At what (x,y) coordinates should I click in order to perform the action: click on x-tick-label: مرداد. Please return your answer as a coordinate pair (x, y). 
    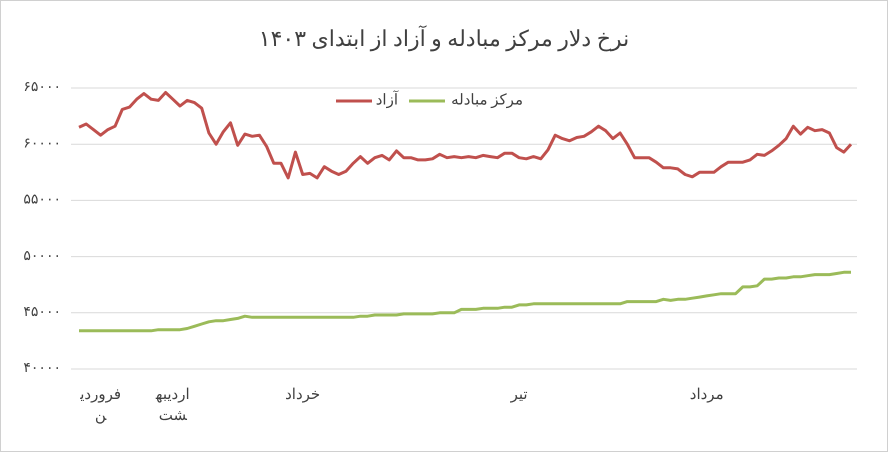
    Looking at the image, I should click on (706, 395).